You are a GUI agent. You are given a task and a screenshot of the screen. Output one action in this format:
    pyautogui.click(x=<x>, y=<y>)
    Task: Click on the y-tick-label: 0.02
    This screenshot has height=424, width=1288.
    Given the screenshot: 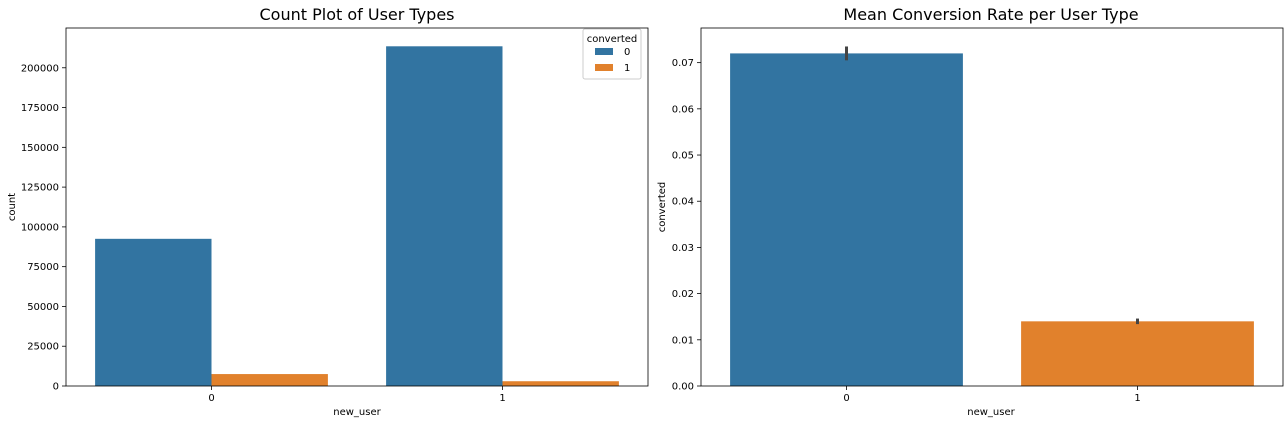 What is the action you would take?
    pyautogui.click(x=683, y=294)
    